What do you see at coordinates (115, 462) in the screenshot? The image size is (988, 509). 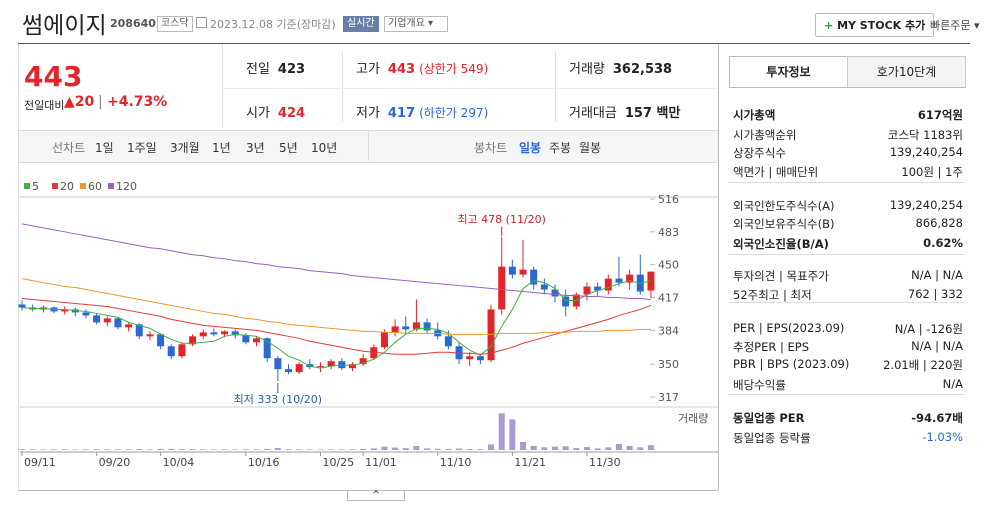 I see `x-tick-label: 09/20` at bounding box center [115, 462].